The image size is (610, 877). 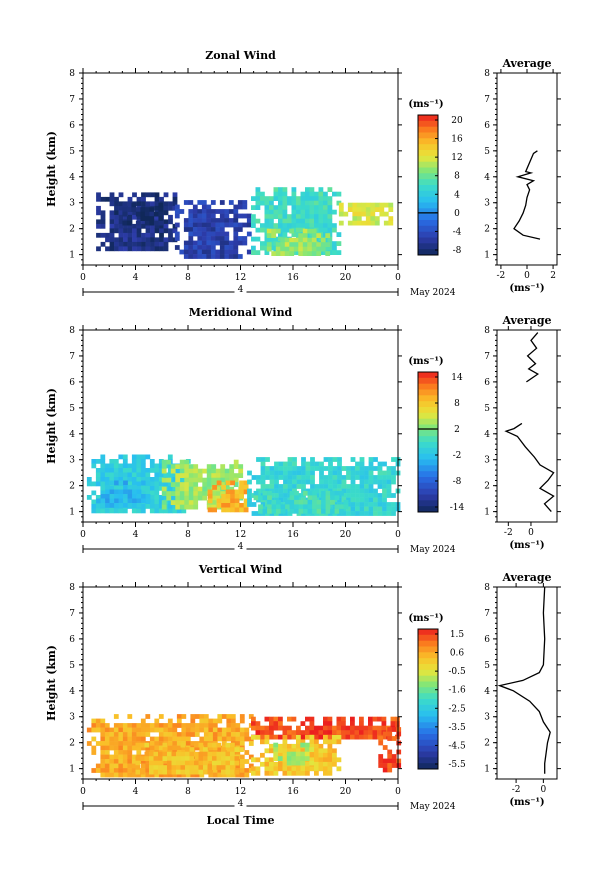 I want to click on colorbar-frame, so click(x=428, y=442).